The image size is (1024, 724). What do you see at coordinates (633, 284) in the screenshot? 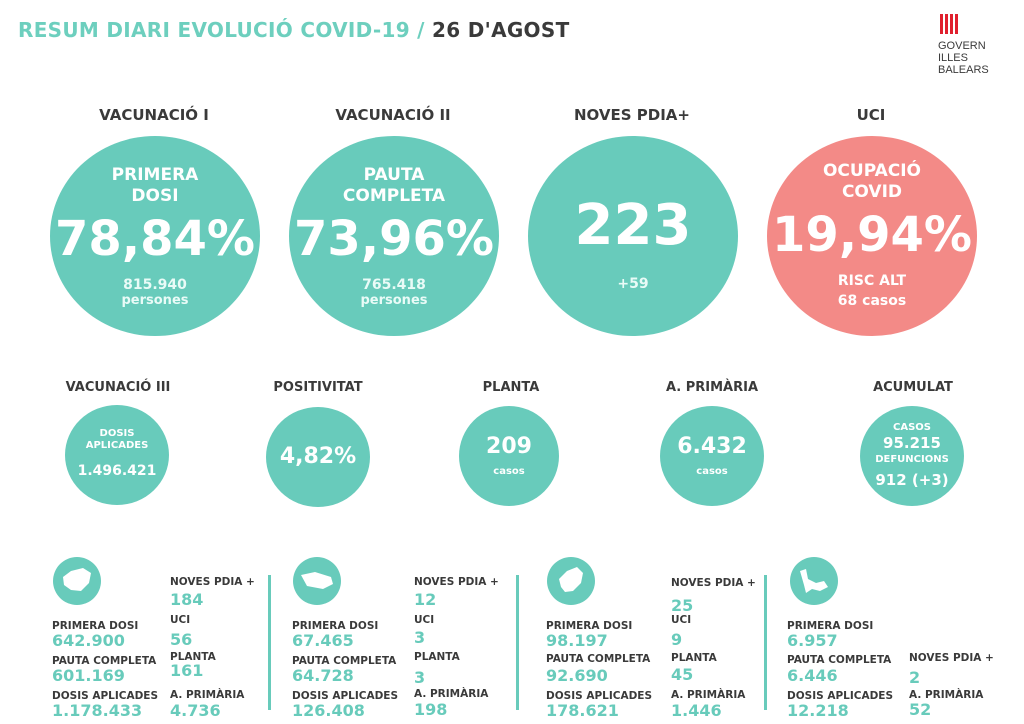
I see `circle-delta: +59` at bounding box center [633, 284].